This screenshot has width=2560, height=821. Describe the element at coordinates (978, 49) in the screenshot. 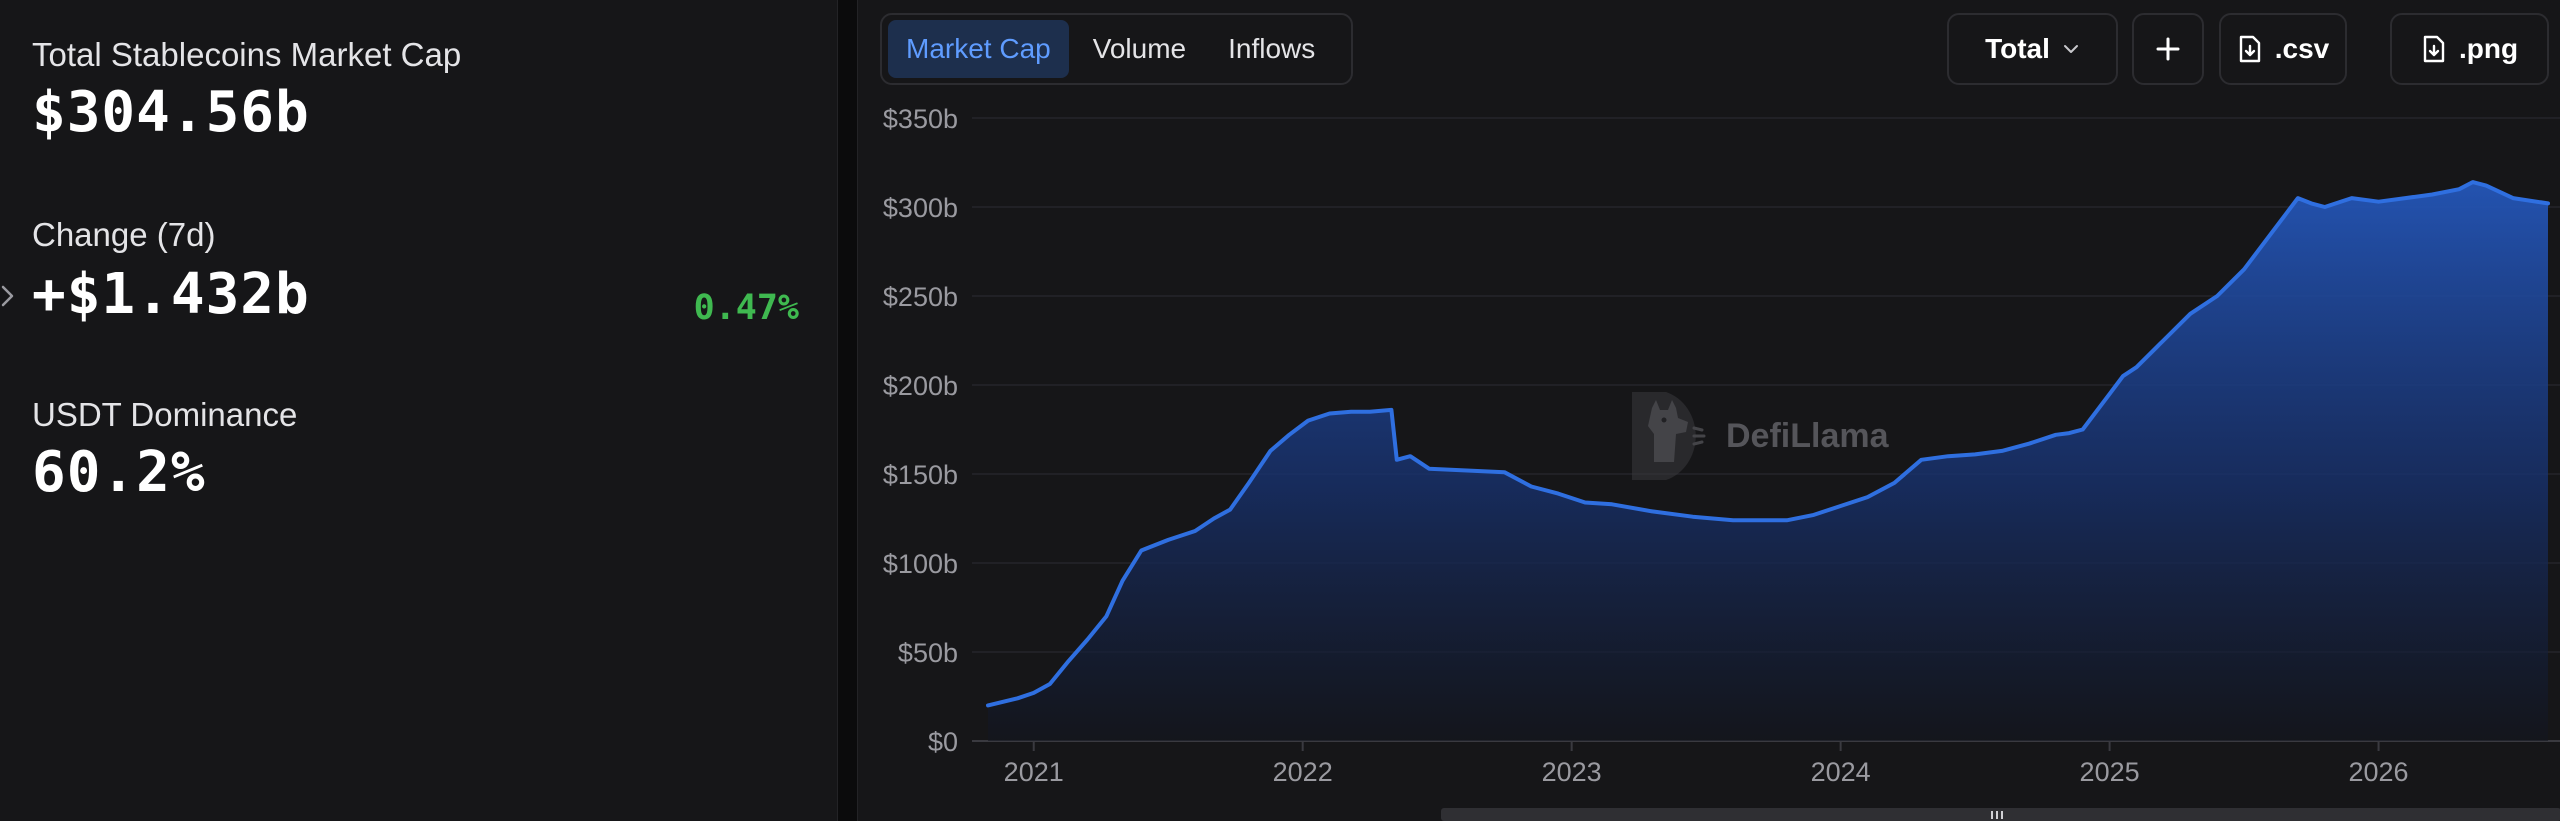

I see `tab-market-cap: Market Cap` at that location.